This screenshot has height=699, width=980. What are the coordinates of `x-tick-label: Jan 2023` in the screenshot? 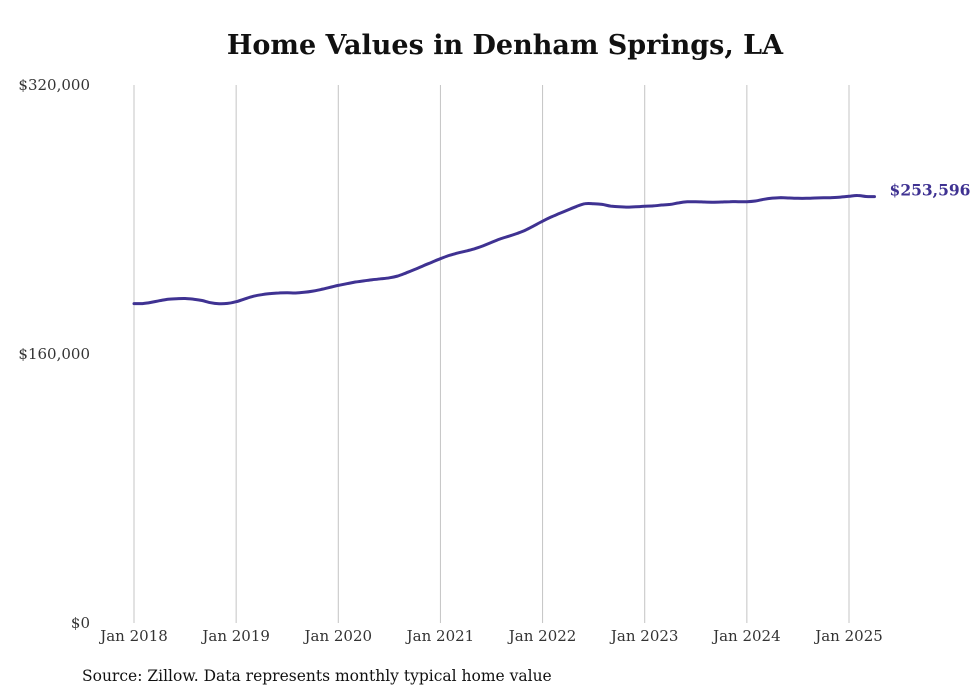 It's located at (644, 636).